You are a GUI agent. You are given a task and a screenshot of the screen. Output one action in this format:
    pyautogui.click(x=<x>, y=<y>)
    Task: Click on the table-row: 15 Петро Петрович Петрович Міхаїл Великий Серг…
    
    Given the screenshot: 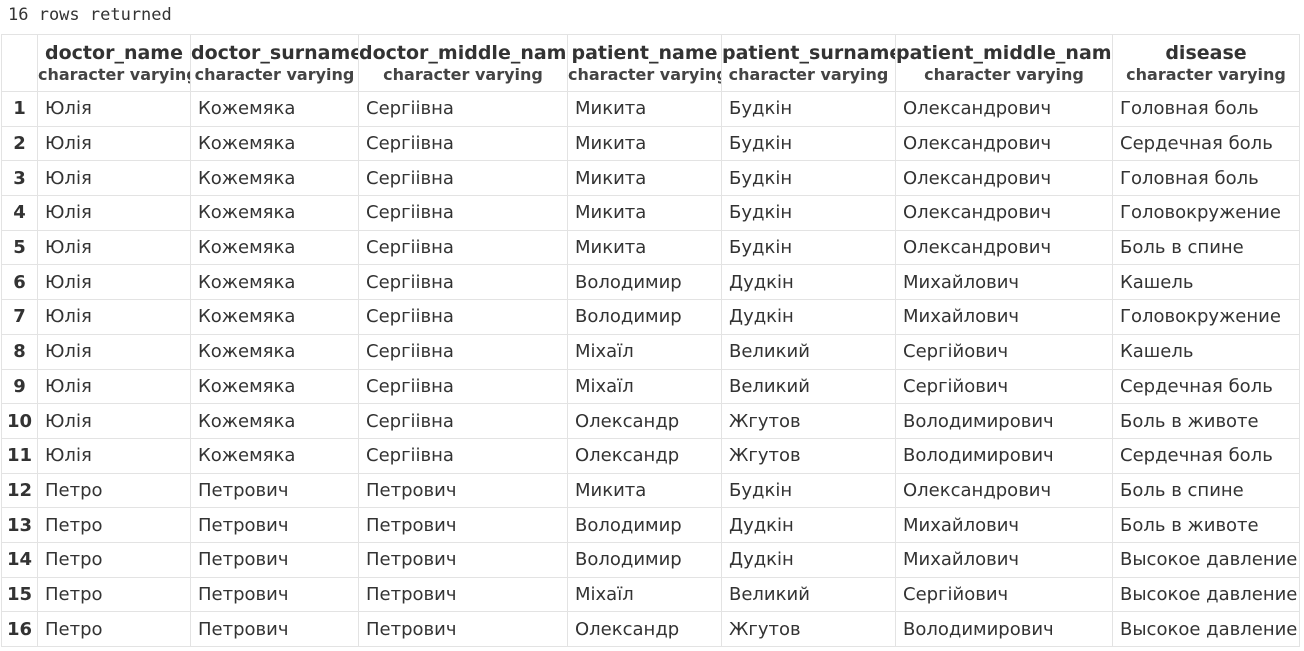 What is the action you would take?
    pyautogui.click(x=650, y=594)
    